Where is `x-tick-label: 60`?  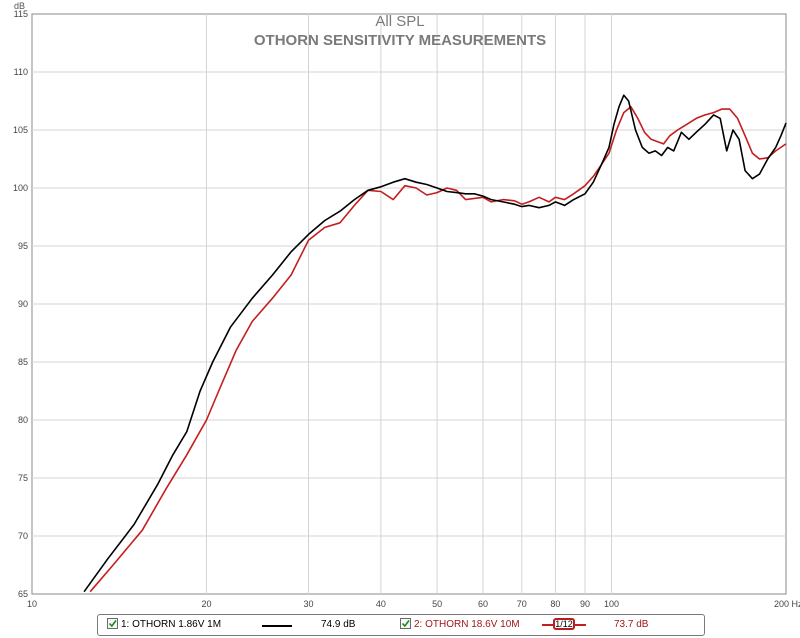 x-tick-label: 60 is located at coordinates (483, 604).